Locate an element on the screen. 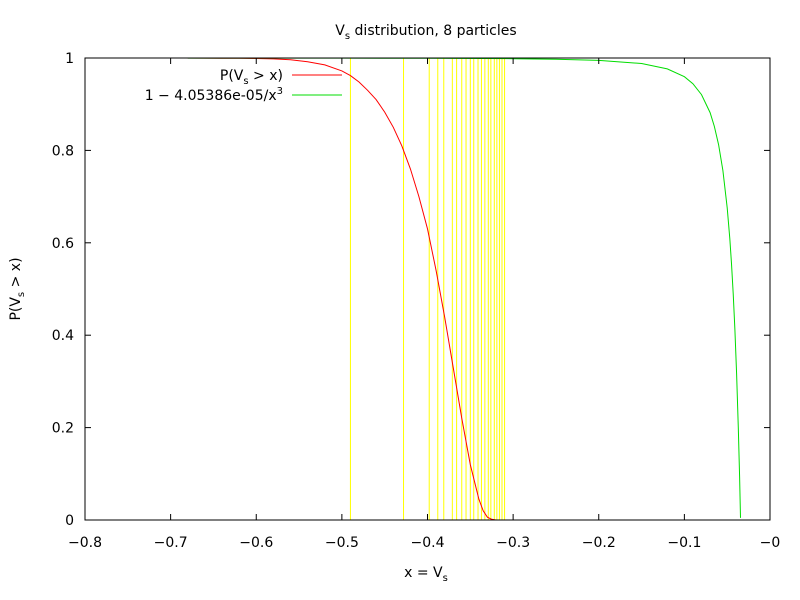 This screenshot has width=800, height=600. x-tick-label-7: −0.1 is located at coordinates (684, 543).